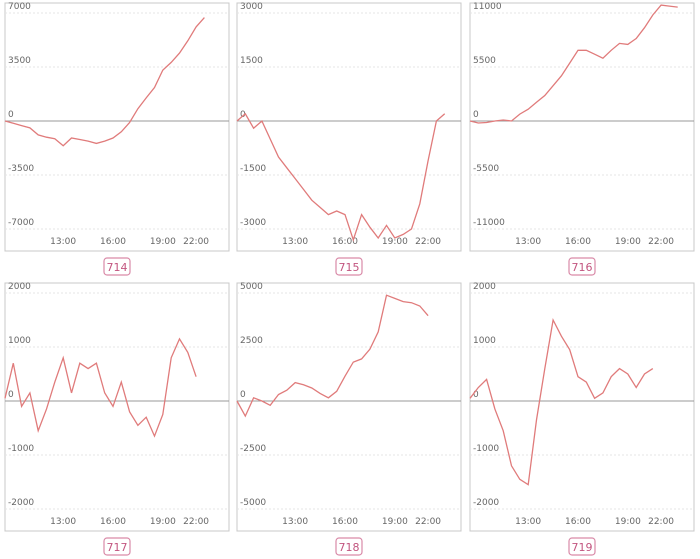  What do you see at coordinates (253, 169) in the screenshot?
I see `y-tick-label: -1500` at bounding box center [253, 169].